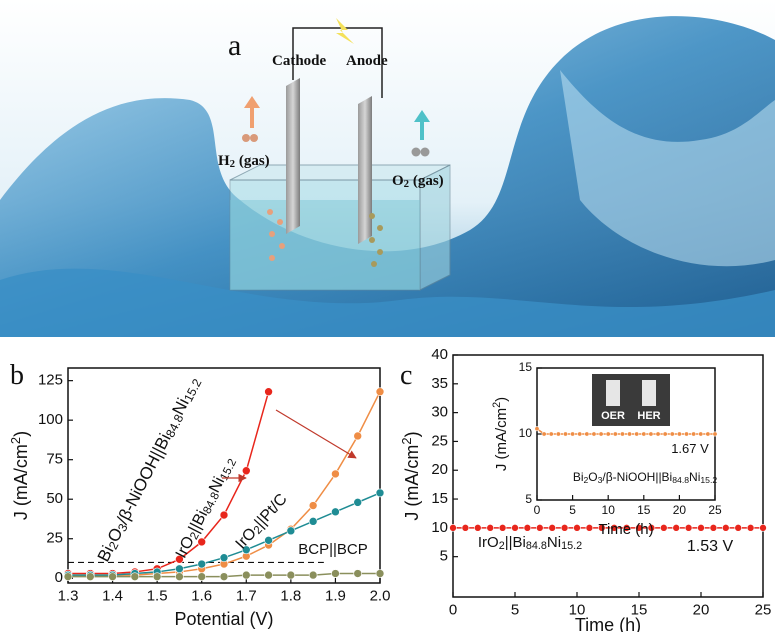 This screenshot has height=632, width=775. Describe the element at coordinates (439, 527) in the screenshot. I see `y-tick-label: 10` at that location.